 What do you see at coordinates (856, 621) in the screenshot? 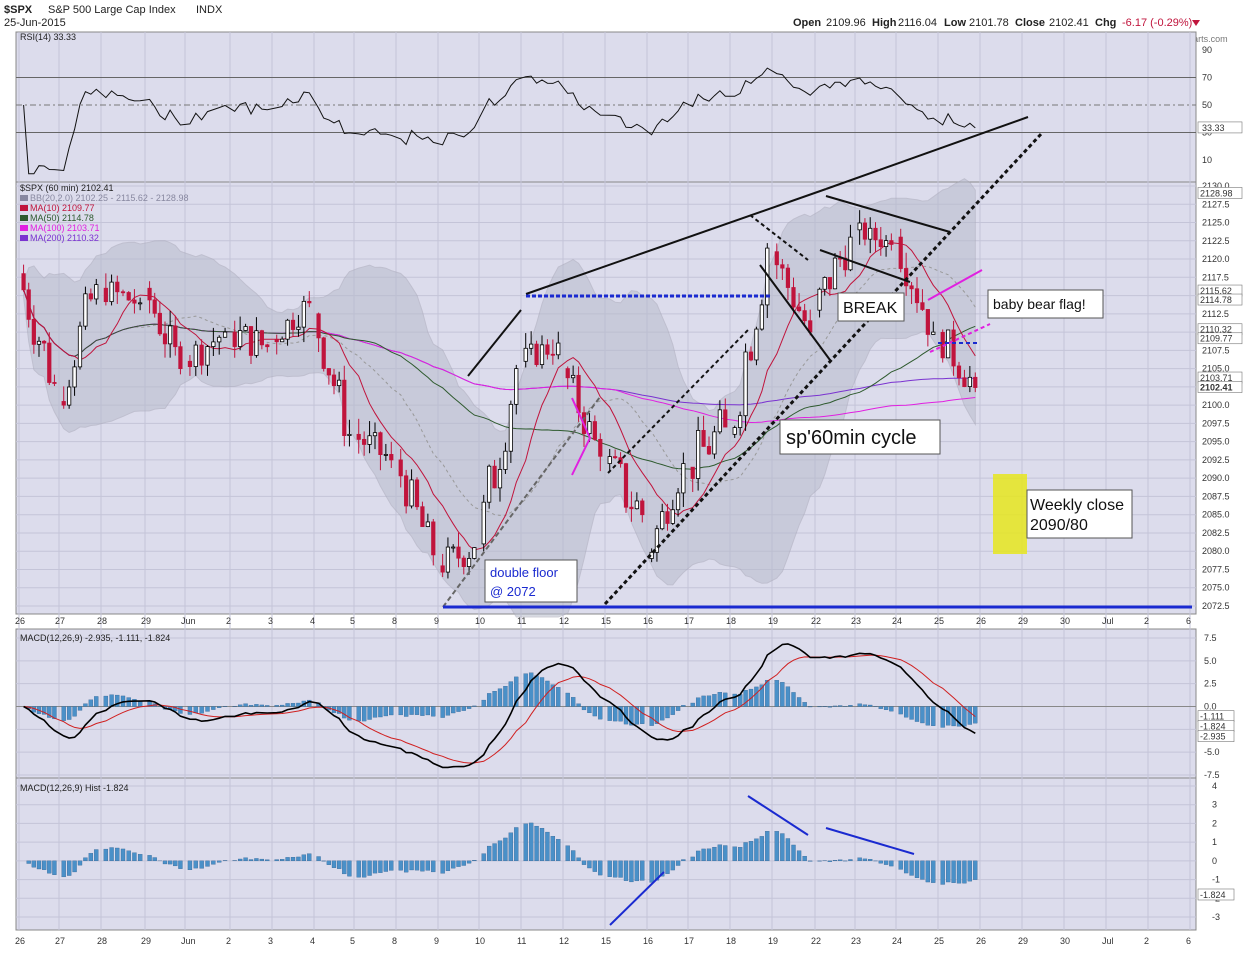
I see `x-axis-label: 23` at bounding box center [856, 621].